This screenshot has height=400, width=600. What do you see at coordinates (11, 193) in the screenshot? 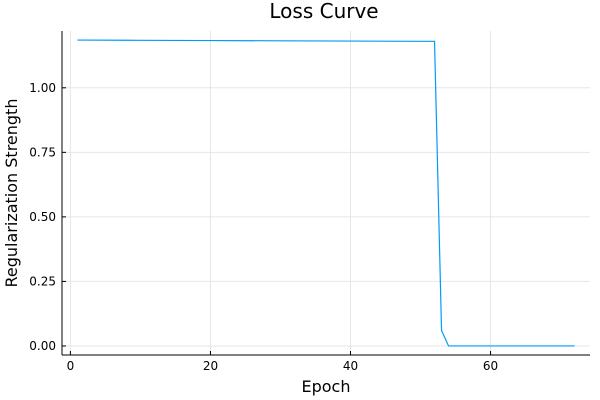
I see `y-axis-label: Regularization Strength` at bounding box center [11, 193].